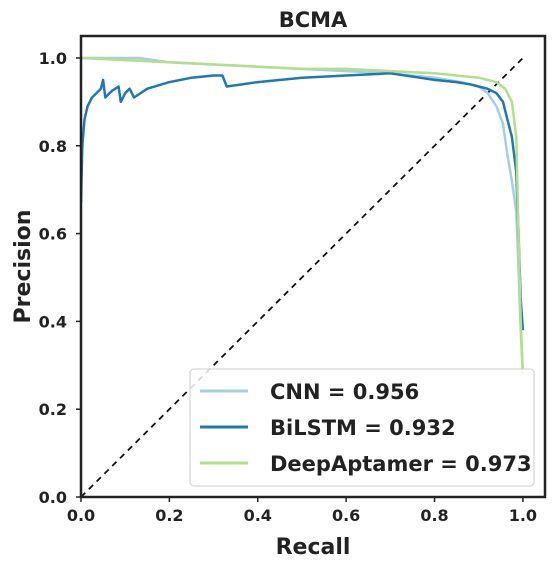 The height and width of the screenshot is (569, 556). What do you see at coordinates (53, 146) in the screenshot?
I see `y-tick-label: 0.8` at bounding box center [53, 146].